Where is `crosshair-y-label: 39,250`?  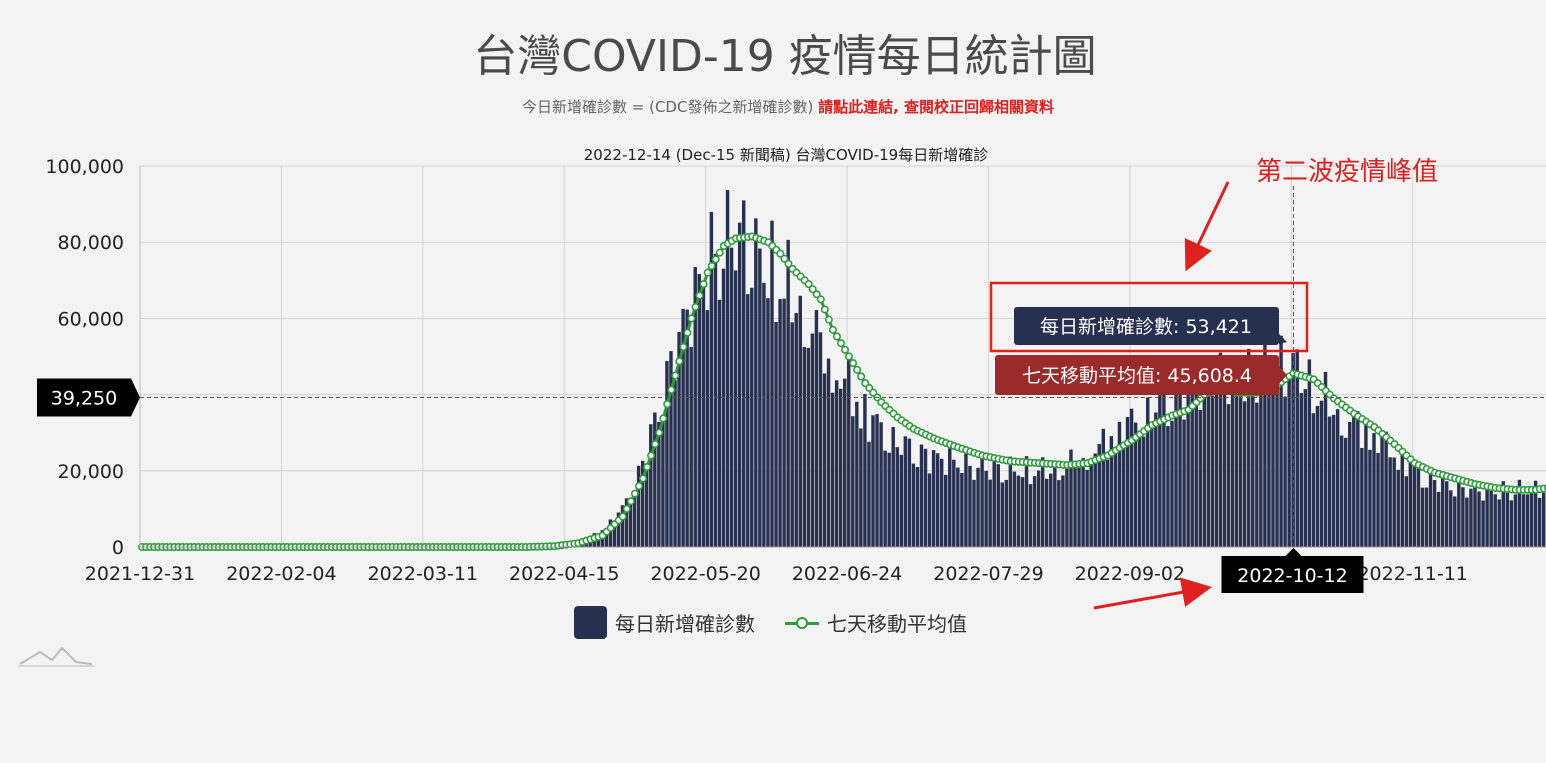
crosshair-y-label: 39,250 is located at coordinates (84, 398).